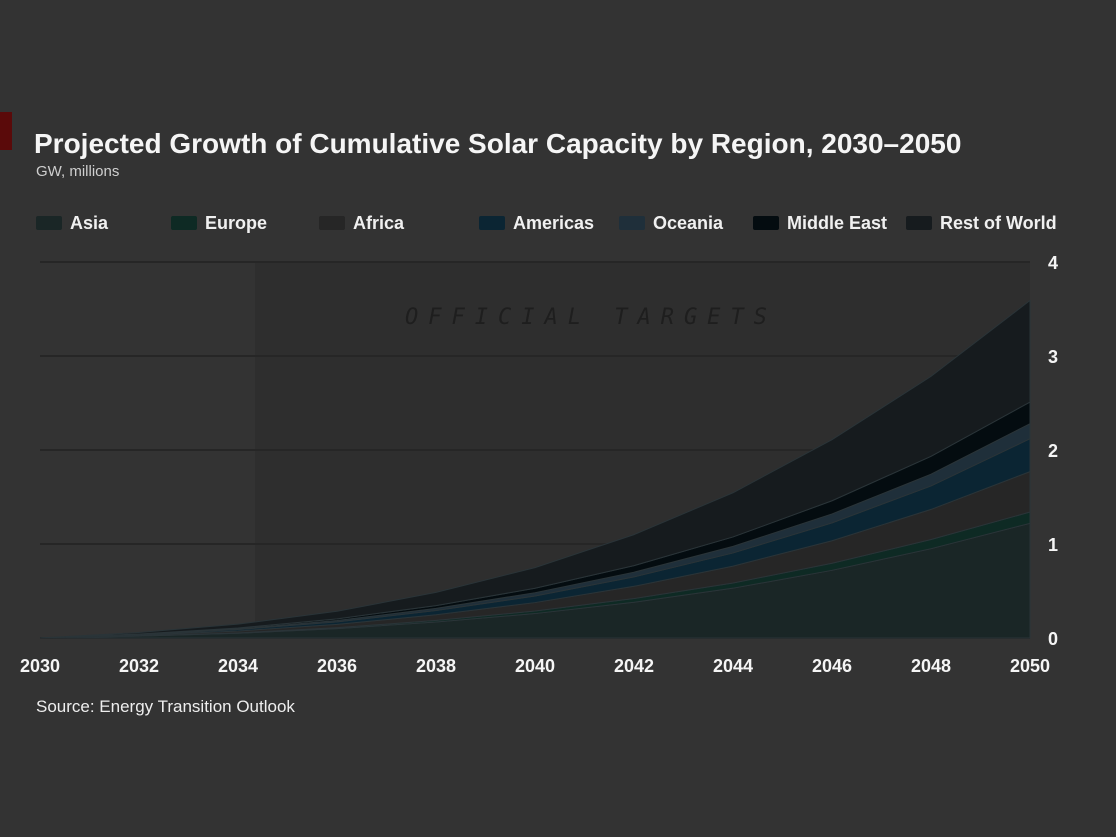 The height and width of the screenshot is (837, 1116). I want to click on legend-item-africa: Africa, so click(361, 223).